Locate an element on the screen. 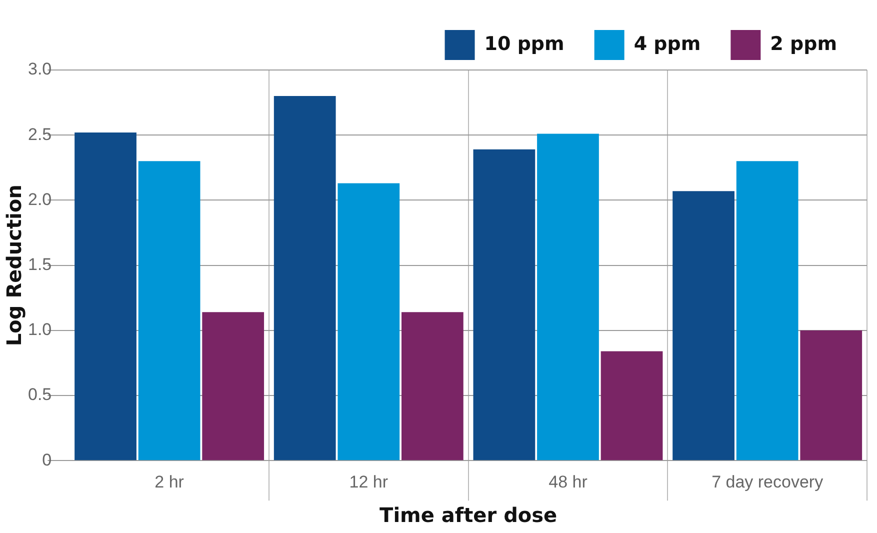 The height and width of the screenshot is (533, 877). y-tick-label: 2.5 is located at coordinates (40, 134).